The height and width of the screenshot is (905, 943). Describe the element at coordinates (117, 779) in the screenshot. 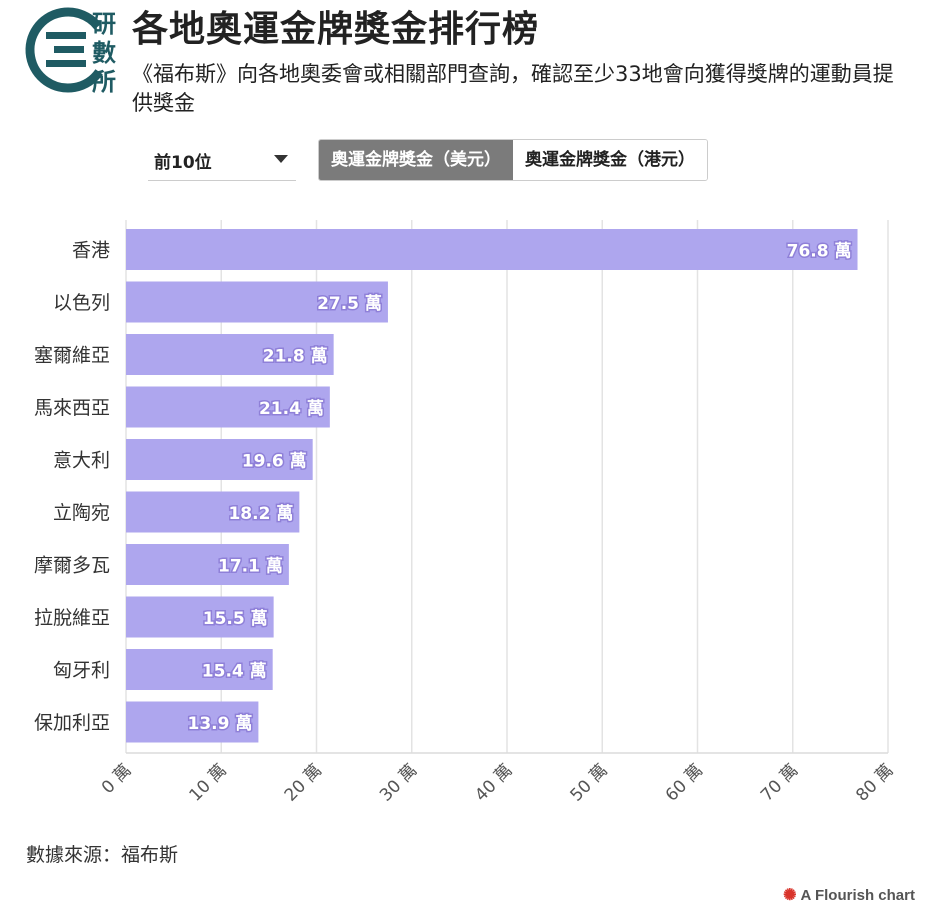

I see `x-tick-label: 0 萬` at that location.